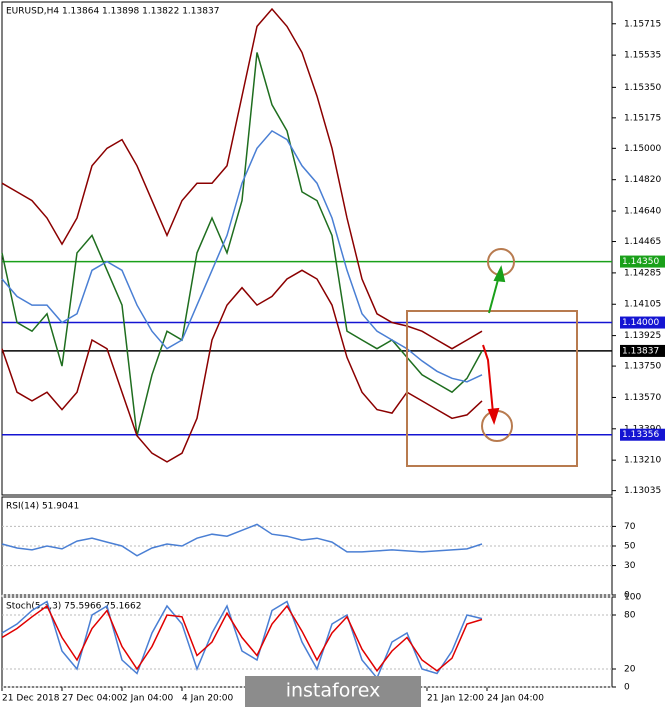  What do you see at coordinates (642, 149) in the screenshot?
I see `y-tick-label: 1.15000` at bounding box center [642, 149].